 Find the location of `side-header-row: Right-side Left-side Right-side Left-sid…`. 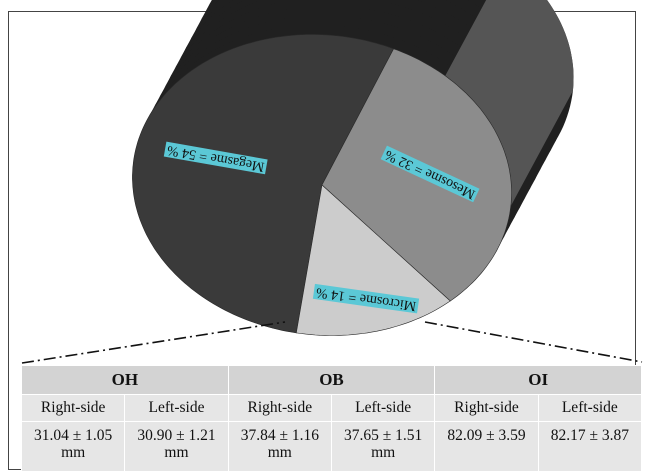

side-header-row: Right-side Left-side Right-side Left-sid… is located at coordinates (331, 408).